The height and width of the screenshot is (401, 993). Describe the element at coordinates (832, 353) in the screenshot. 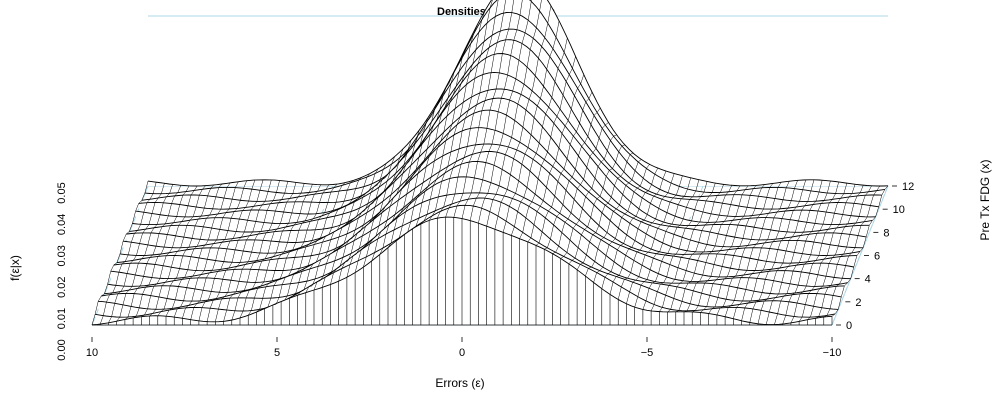

I see `x-tick-label: −10` at that location.